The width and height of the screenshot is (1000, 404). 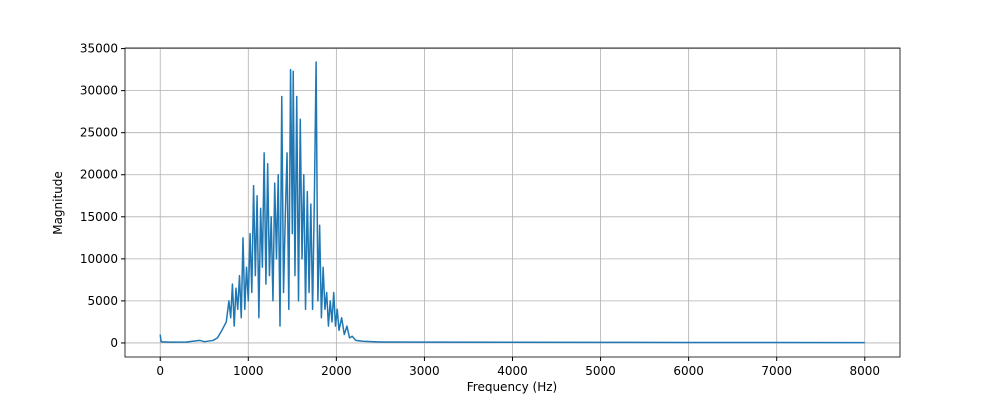 I want to click on x-tick-label: 2000, so click(x=336, y=371).